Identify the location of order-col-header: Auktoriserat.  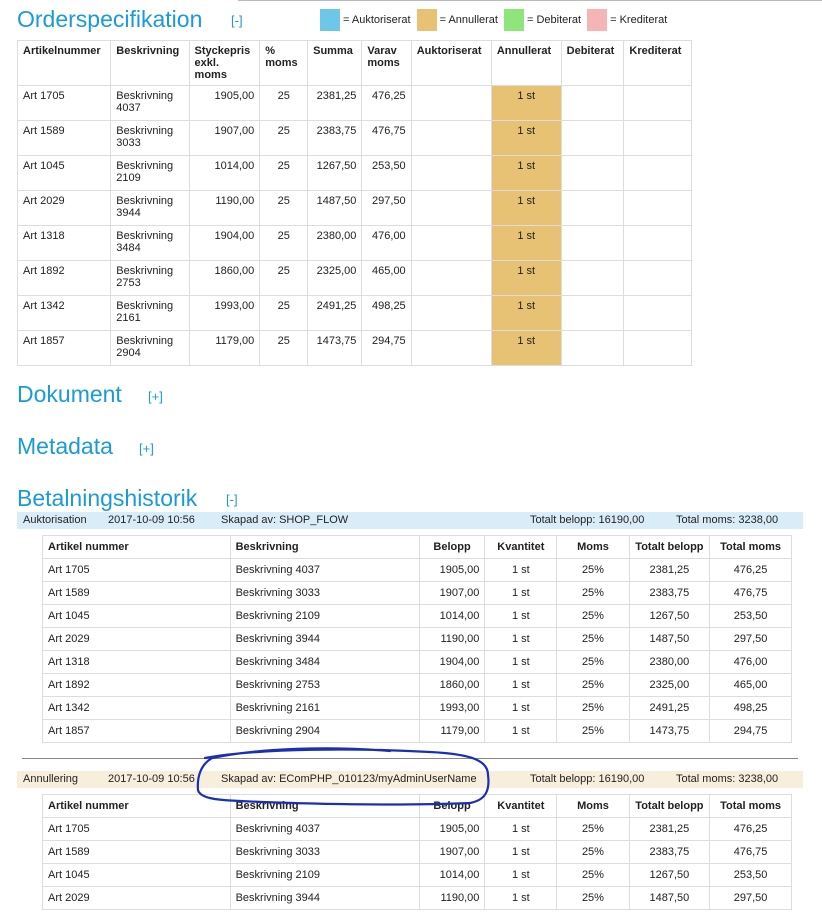
(451, 63).